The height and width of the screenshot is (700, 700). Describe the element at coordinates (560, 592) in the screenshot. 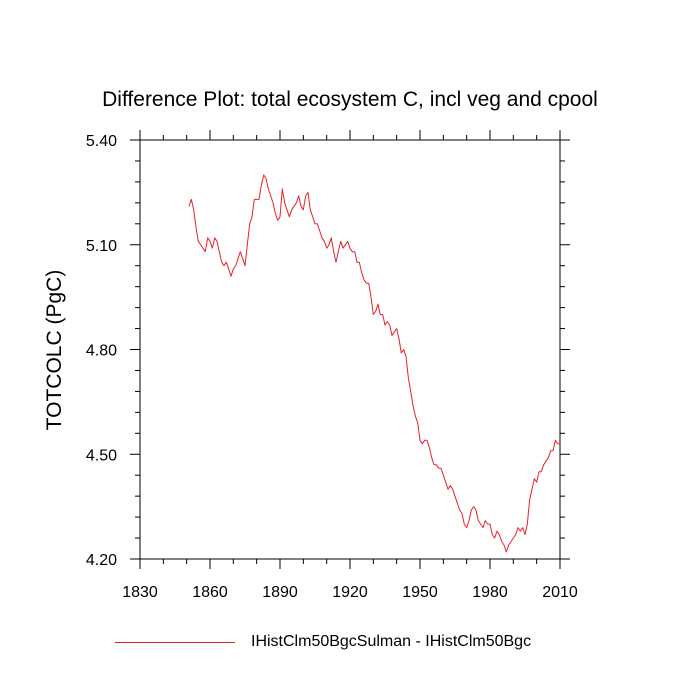

I see `x-tick-label: 2010` at that location.